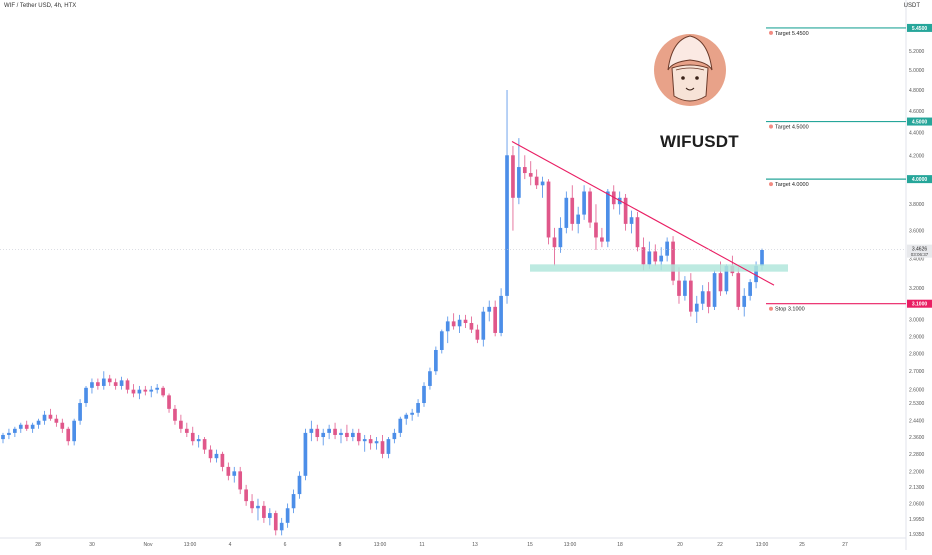  I want to click on price-tick-label: 5.2000, so click(917, 52).